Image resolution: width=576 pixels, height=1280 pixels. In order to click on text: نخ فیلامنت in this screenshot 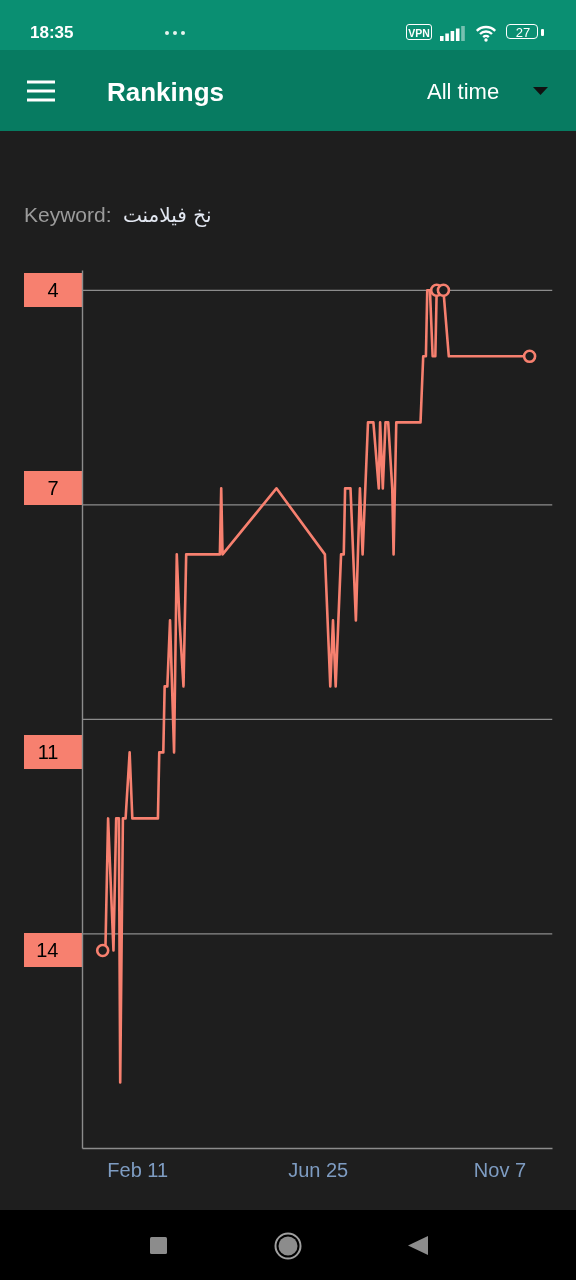, I will do `click(167, 215)`.